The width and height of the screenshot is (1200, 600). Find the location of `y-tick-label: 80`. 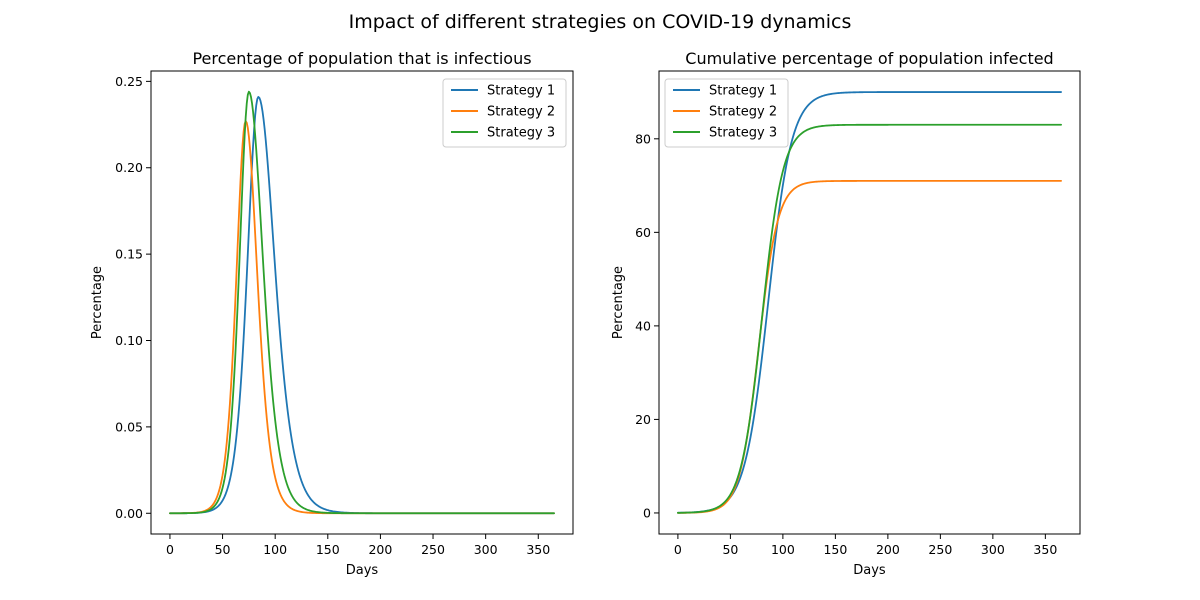

y-tick-label: 80 is located at coordinates (643, 138).